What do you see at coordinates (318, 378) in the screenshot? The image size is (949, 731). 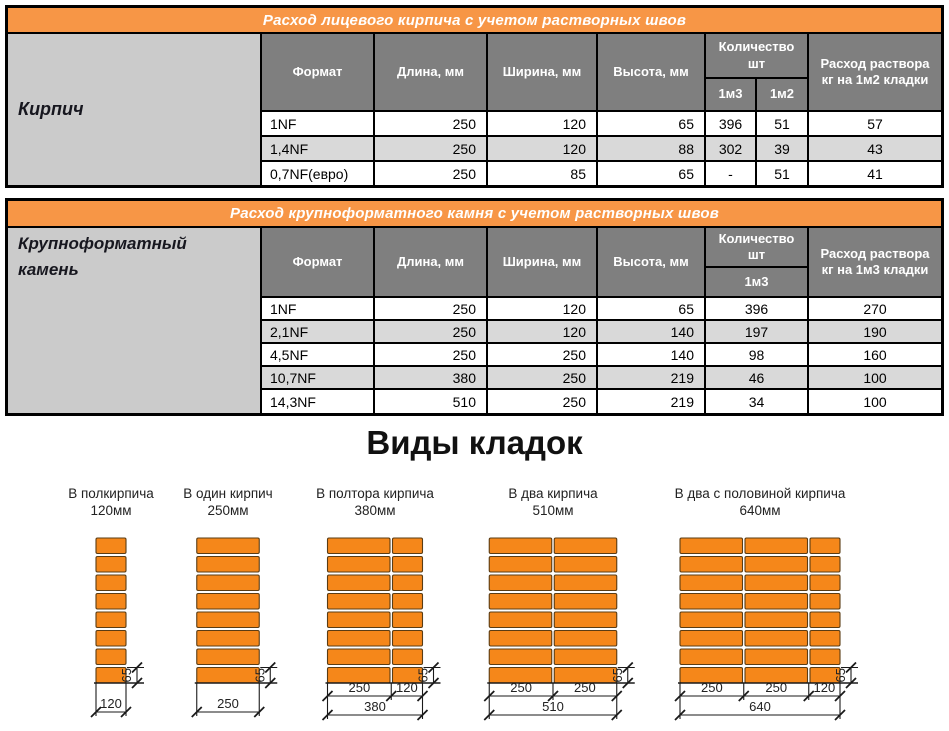 I see `table-cell: 10,7NF` at bounding box center [318, 378].